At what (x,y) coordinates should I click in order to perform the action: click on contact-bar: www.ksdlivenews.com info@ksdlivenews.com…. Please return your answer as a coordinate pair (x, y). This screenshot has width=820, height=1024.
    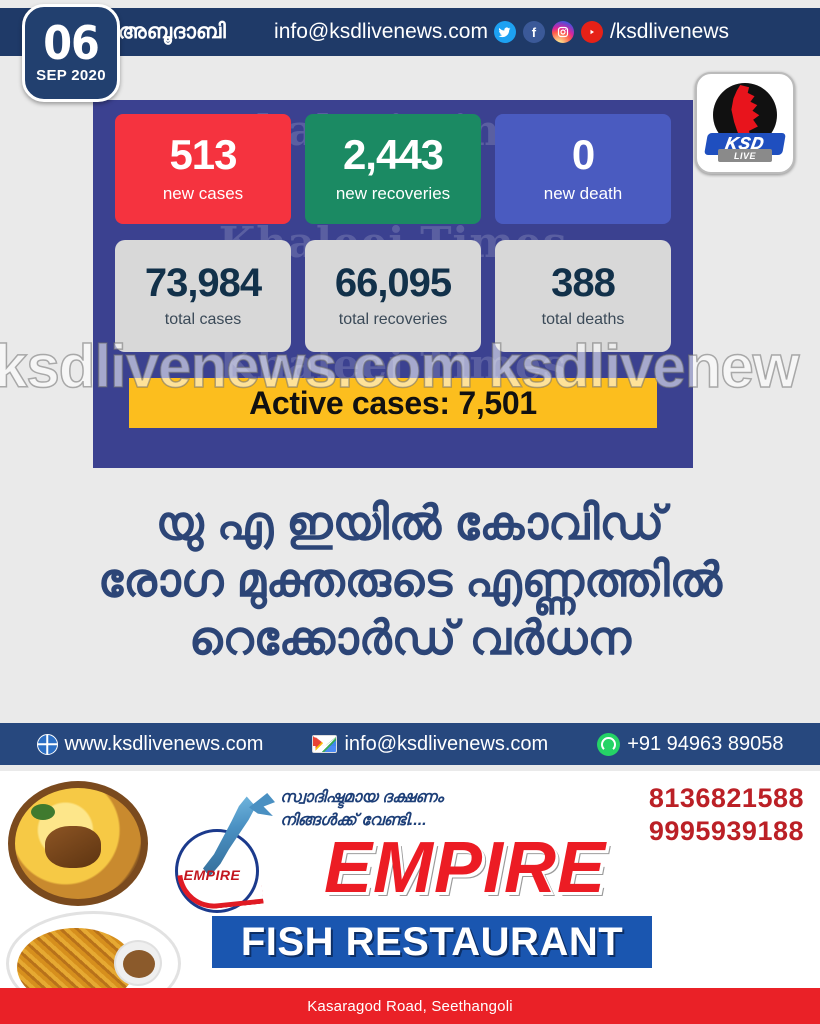
    Looking at the image, I should click on (410, 744).